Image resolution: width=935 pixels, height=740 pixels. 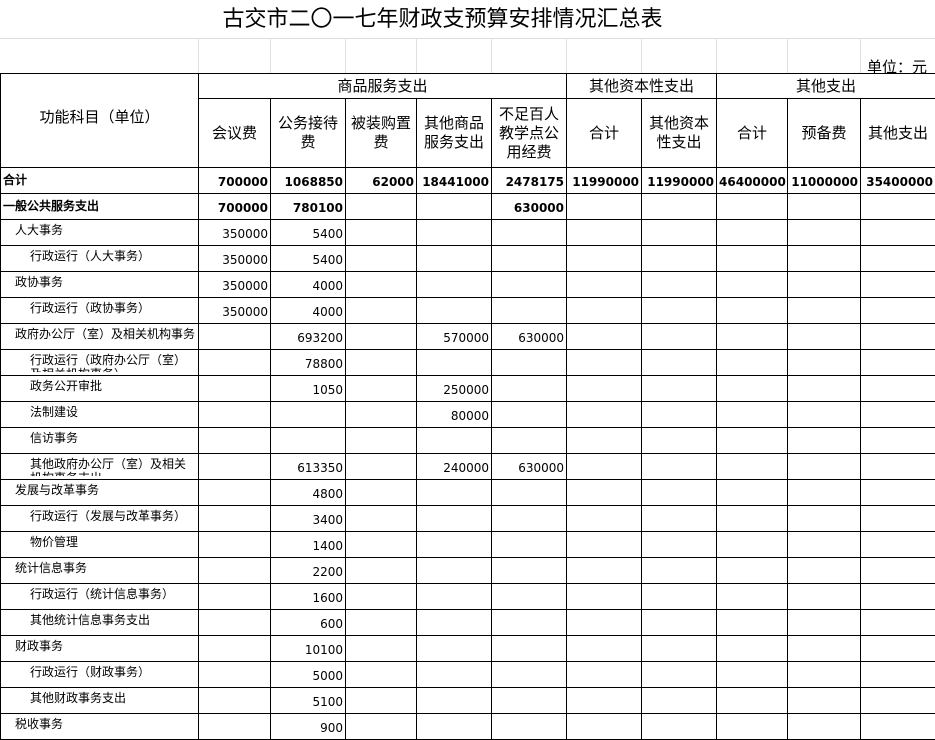 What do you see at coordinates (454, 467) in the screenshot?
I see `cell-value: 240000` at bounding box center [454, 467].